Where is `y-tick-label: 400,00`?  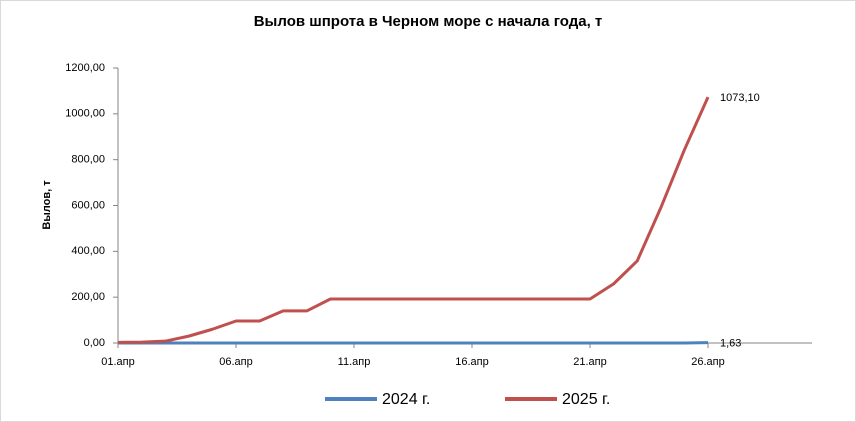 y-tick-label: 400,00 is located at coordinates (88, 251).